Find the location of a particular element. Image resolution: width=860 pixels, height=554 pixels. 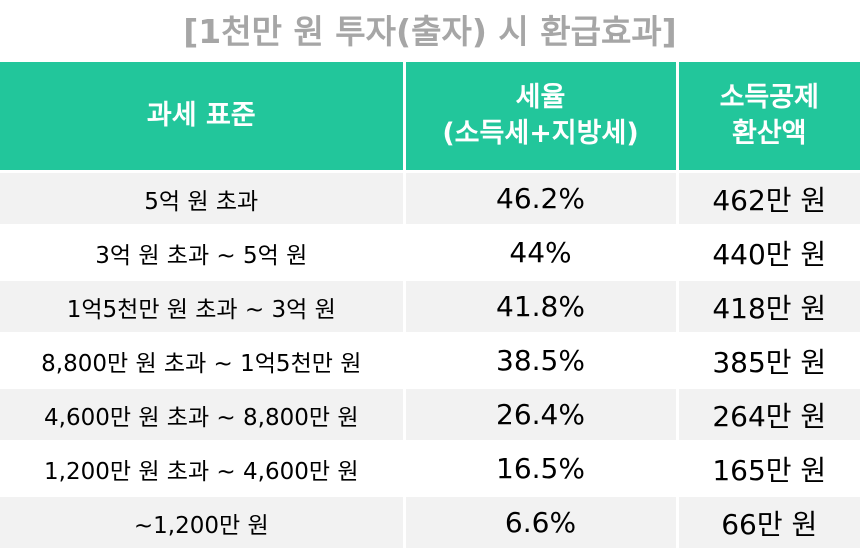

table-row: 1억5천만 원 초과 ~ 3억 원 41.8% 418만 원 is located at coordinates (430, 306).